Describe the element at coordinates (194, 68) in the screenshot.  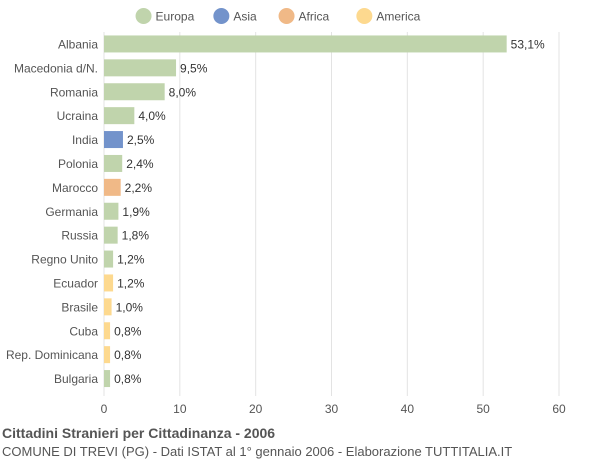
I see `bar-value-label: 9,5%` at that location.